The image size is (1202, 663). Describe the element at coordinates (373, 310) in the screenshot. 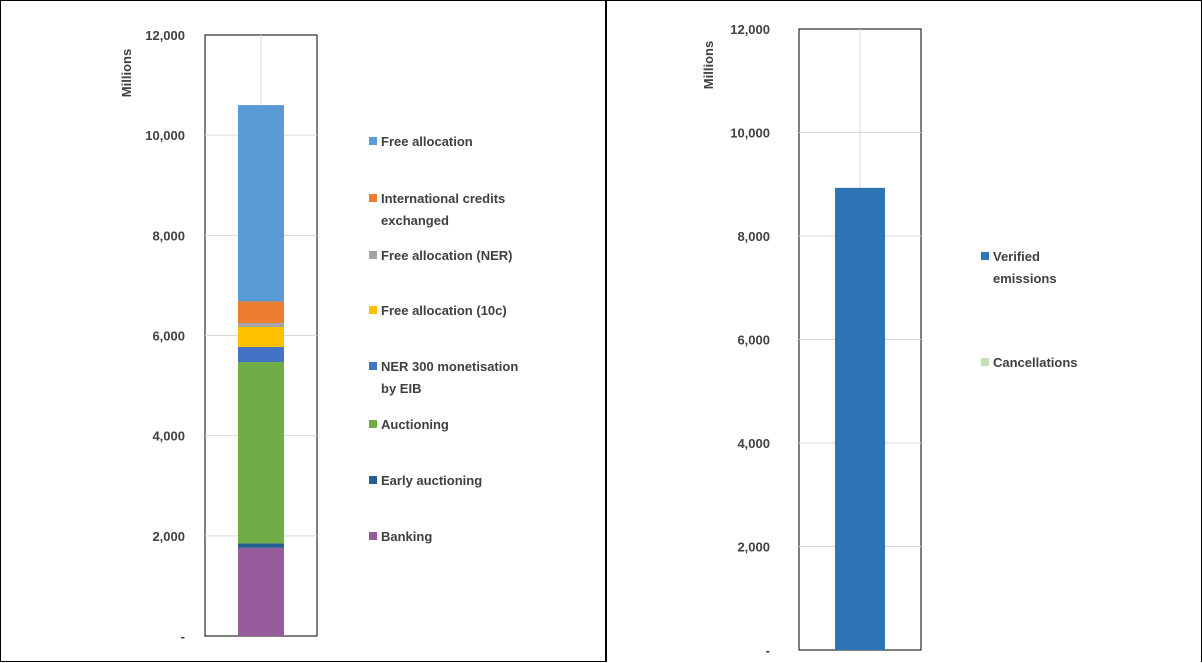

I see `legend-swatch-free-allocation-10c` at that location.